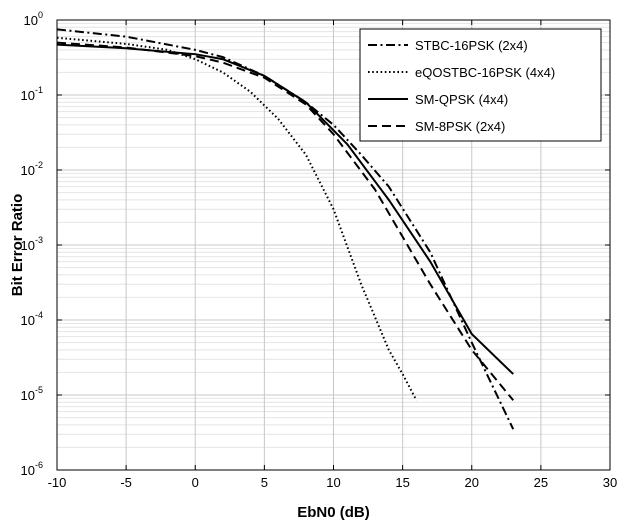 The width and height of the screenshot is (620, 524). I want to click on legend-label-1: eQOSTBC-16PSK (4x4), so click(485, 72).